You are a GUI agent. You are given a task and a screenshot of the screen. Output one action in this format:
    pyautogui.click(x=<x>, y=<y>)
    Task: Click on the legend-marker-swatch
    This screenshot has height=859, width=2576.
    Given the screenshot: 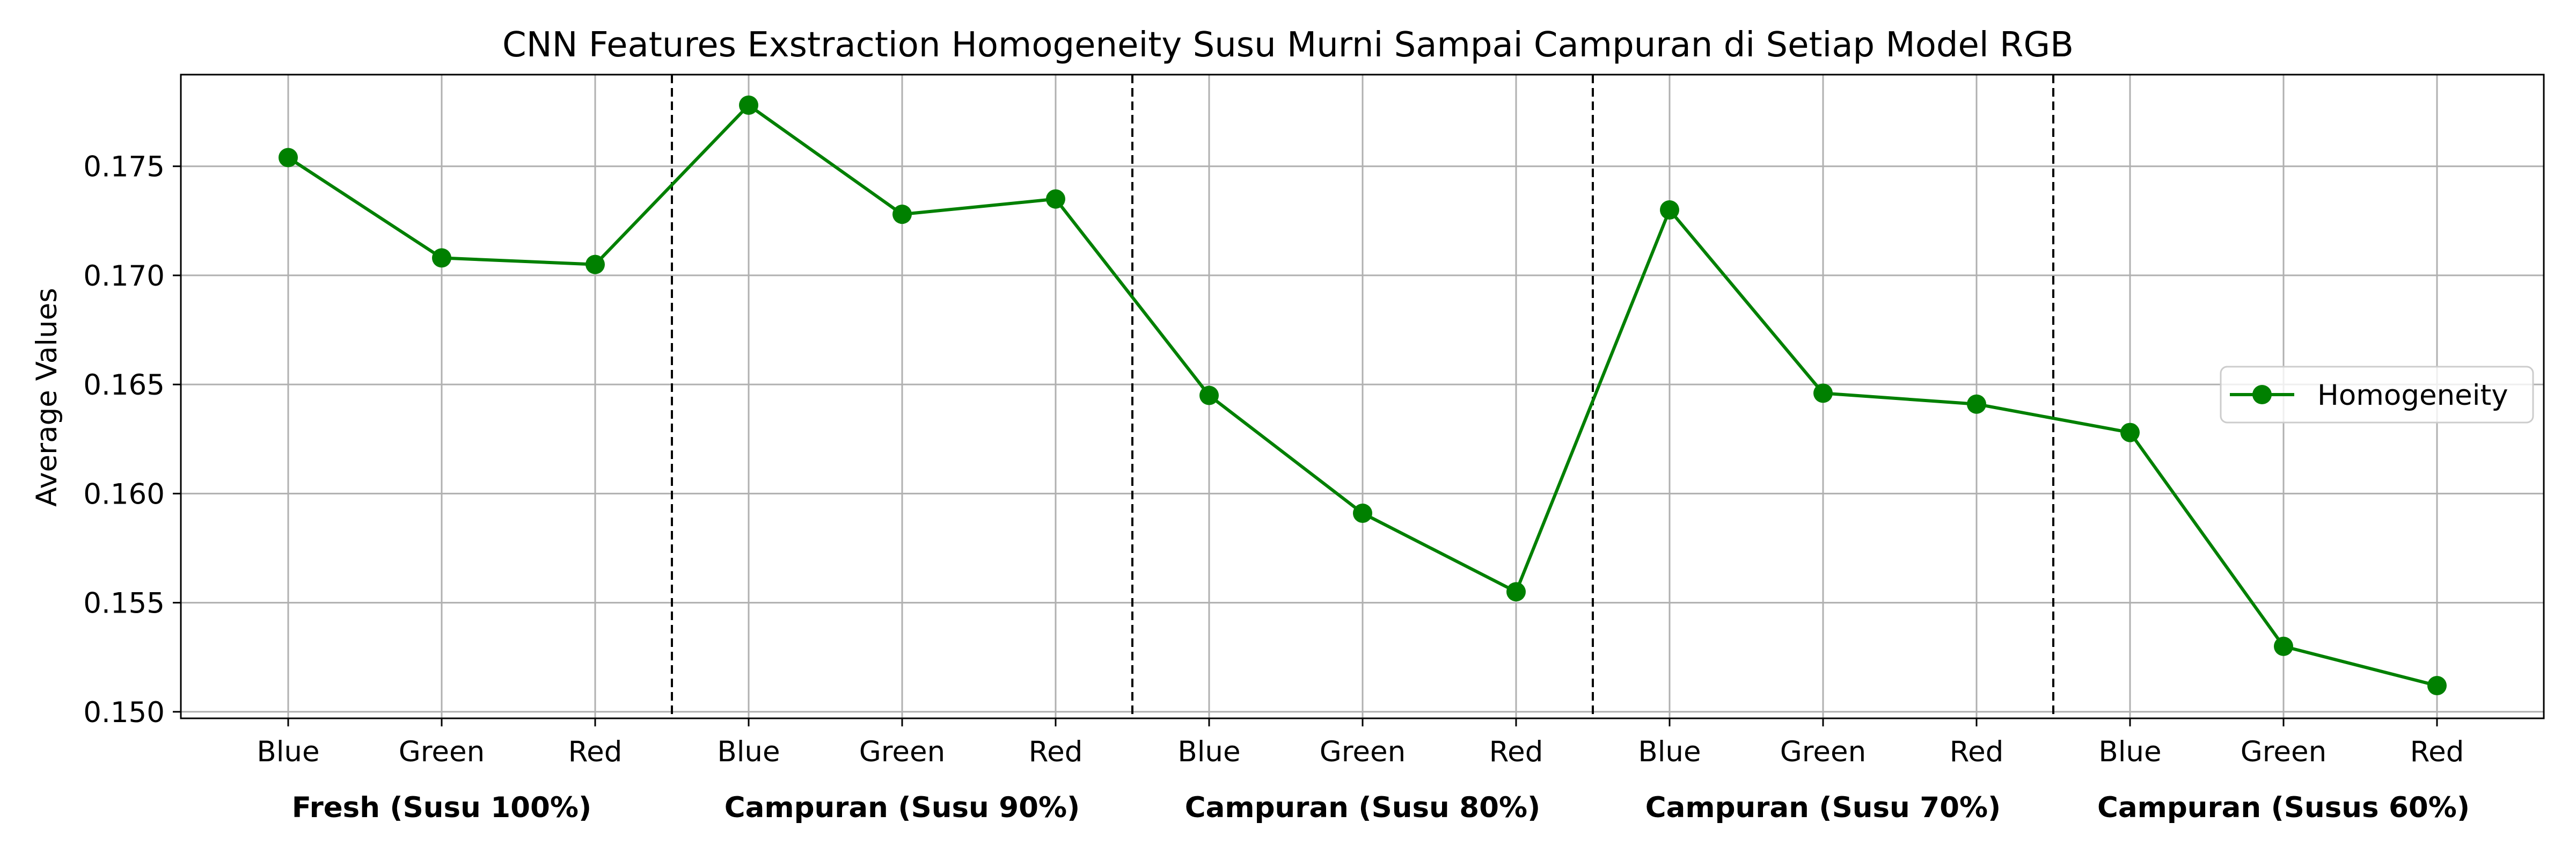 What is the action you would take?
    pyautogui.click(x=2262, y=394)
    